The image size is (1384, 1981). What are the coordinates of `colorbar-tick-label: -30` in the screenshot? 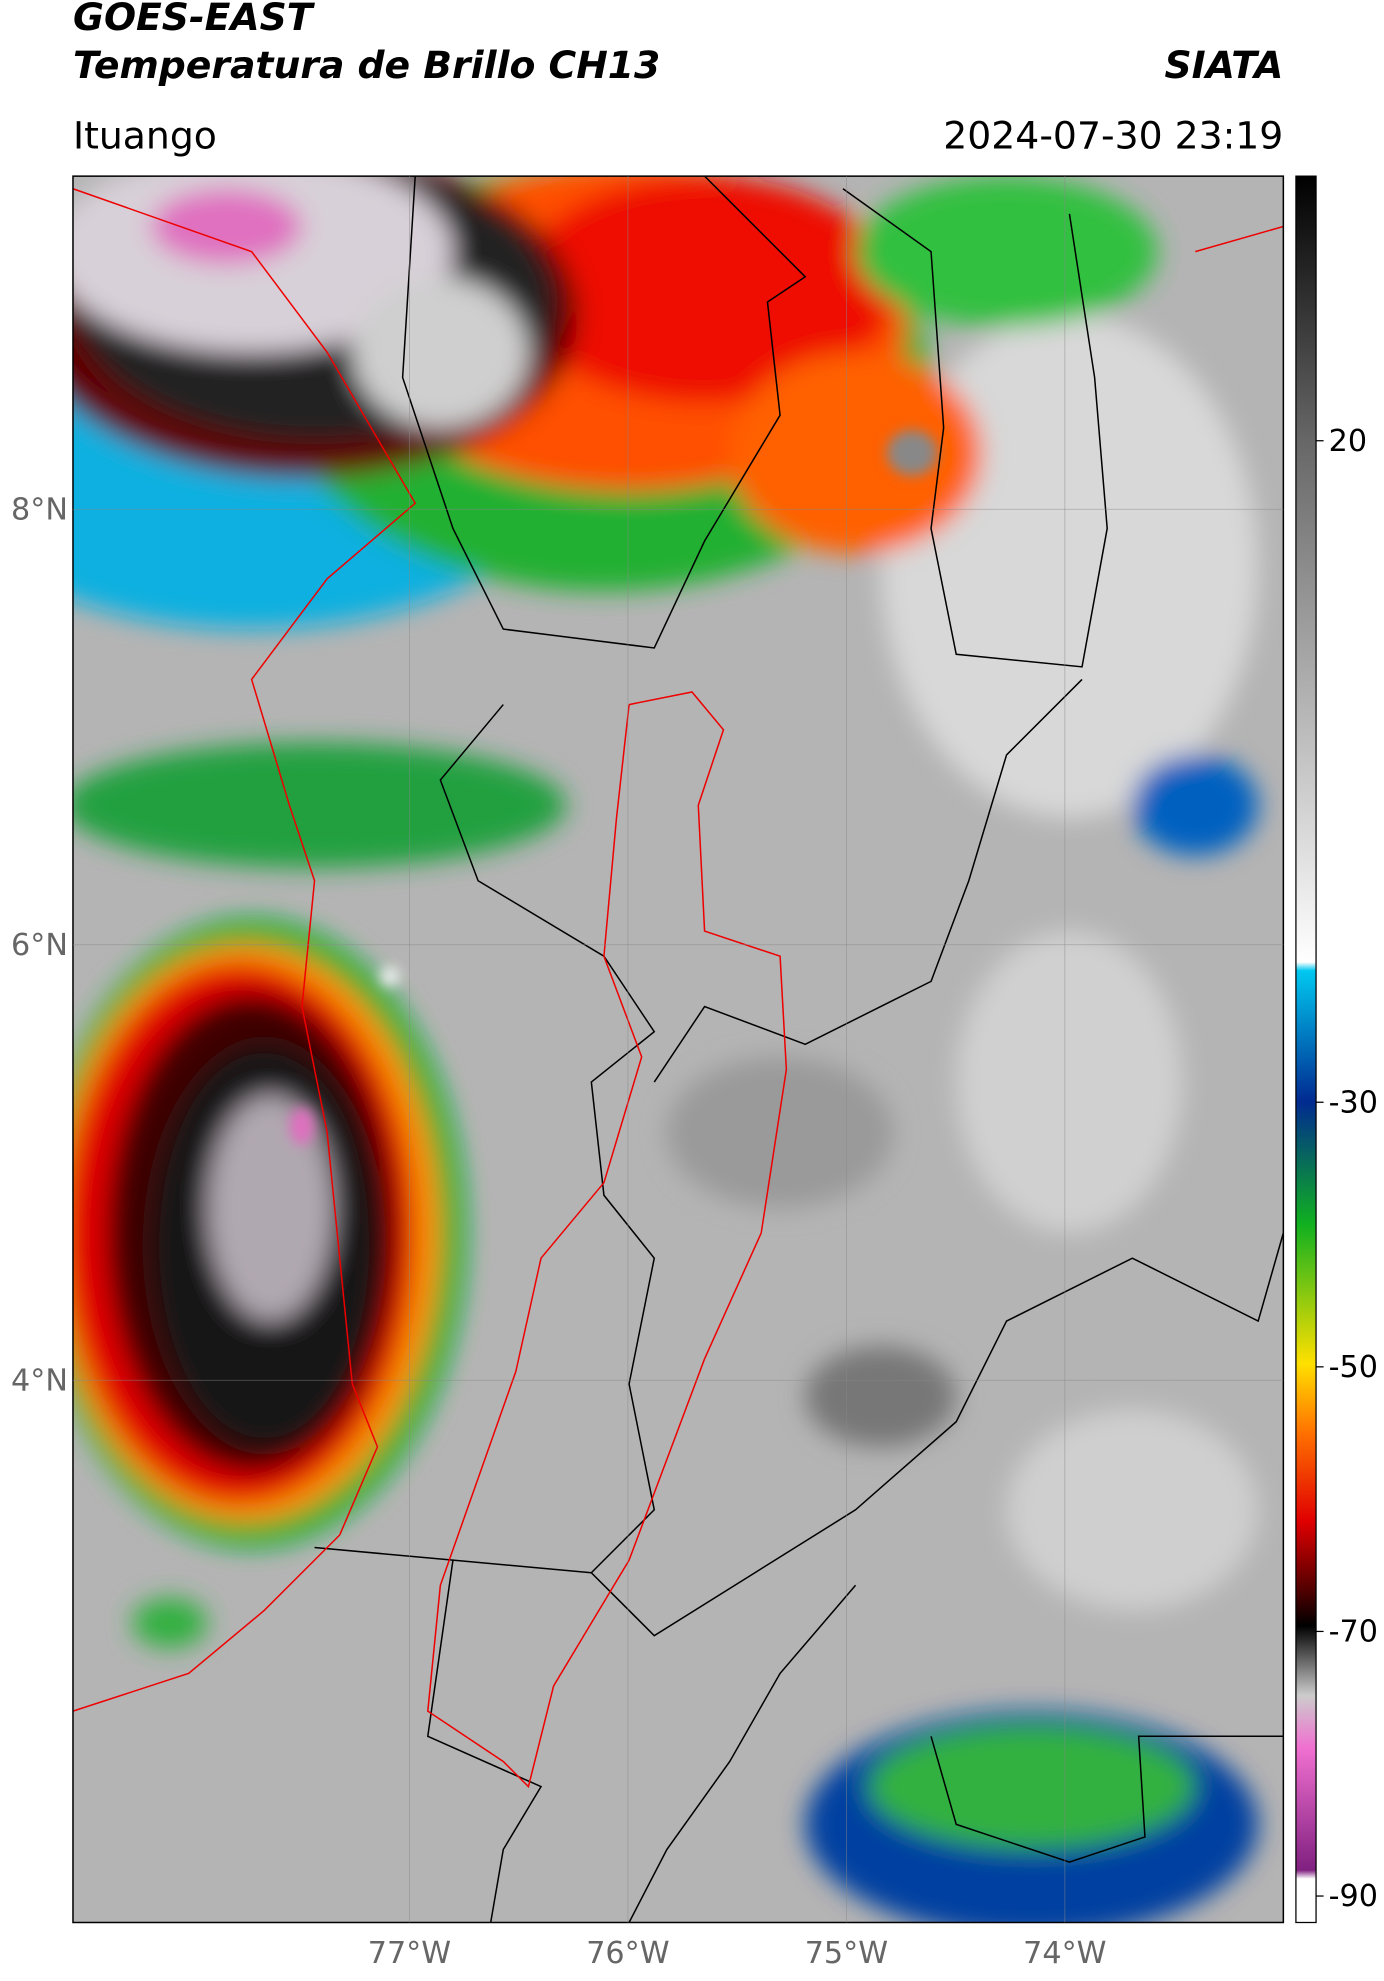 It's located at (1353, 1102).